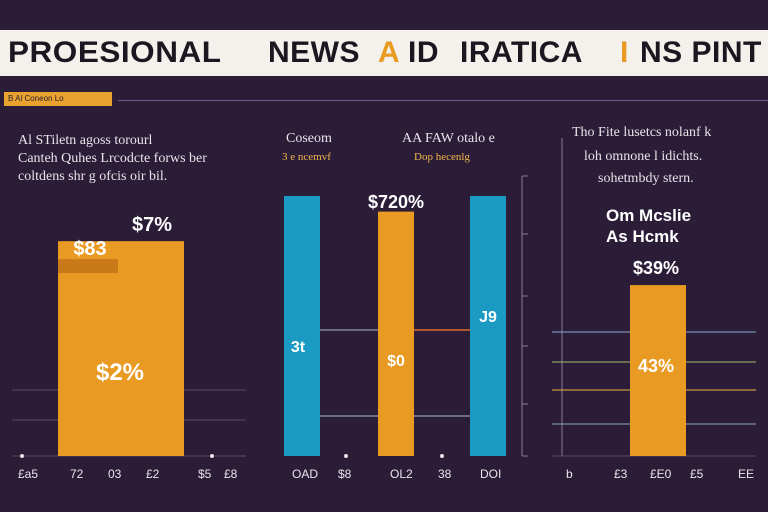 This screenshot has height=512, width=768. Describe the element at coordinates (28, 474) in the screenshot. I see `left-xtick: £a5` at that location.